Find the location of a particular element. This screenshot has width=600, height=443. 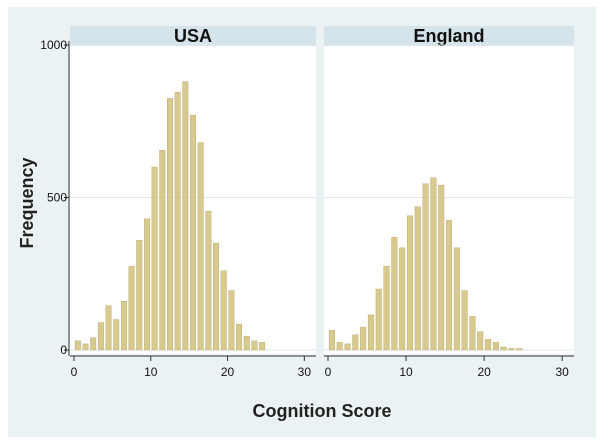

y-tick-label: 1000 is located at coordinates (53, 45).